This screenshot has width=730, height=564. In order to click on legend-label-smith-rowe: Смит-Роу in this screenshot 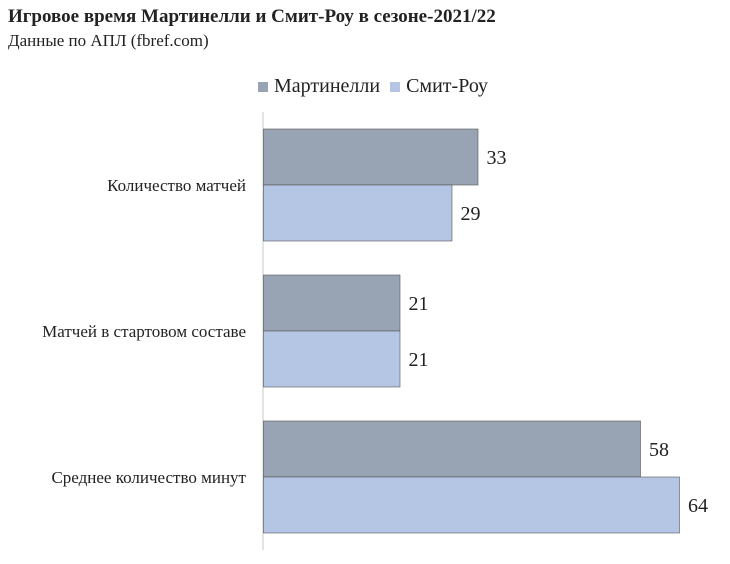, I will do `click(447, 86)`.